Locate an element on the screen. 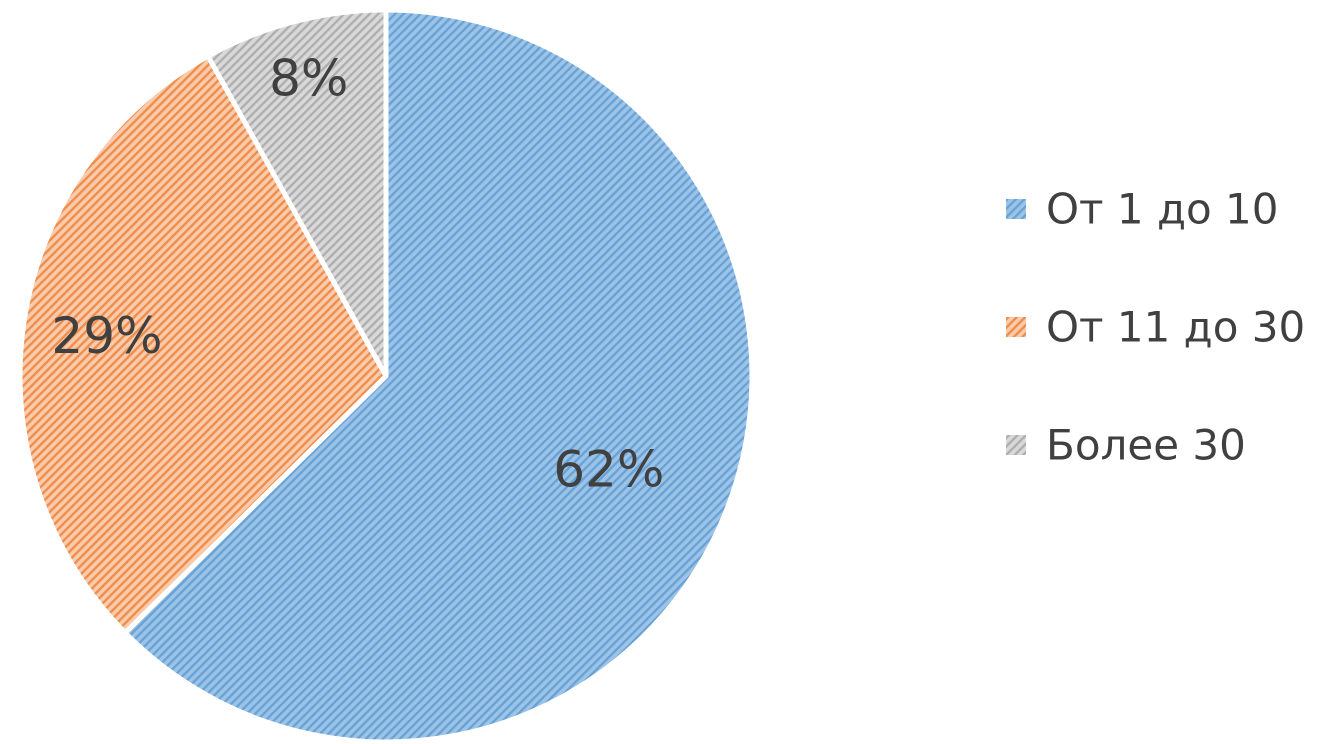 This screenshot has height=744, width=1324. legend-label-2: От 11 до 30 is located at coordinates (1175, 327).